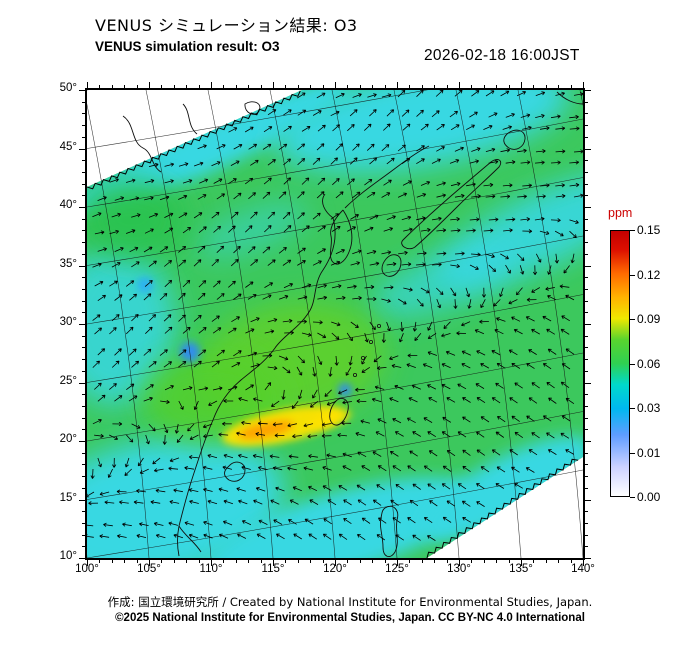 This screenshot has height=649, width=700. What do you see at coordinates (190, 539) in the screenshot?
I see `coastline-indochina-coast` at bounding box center [190, 539].